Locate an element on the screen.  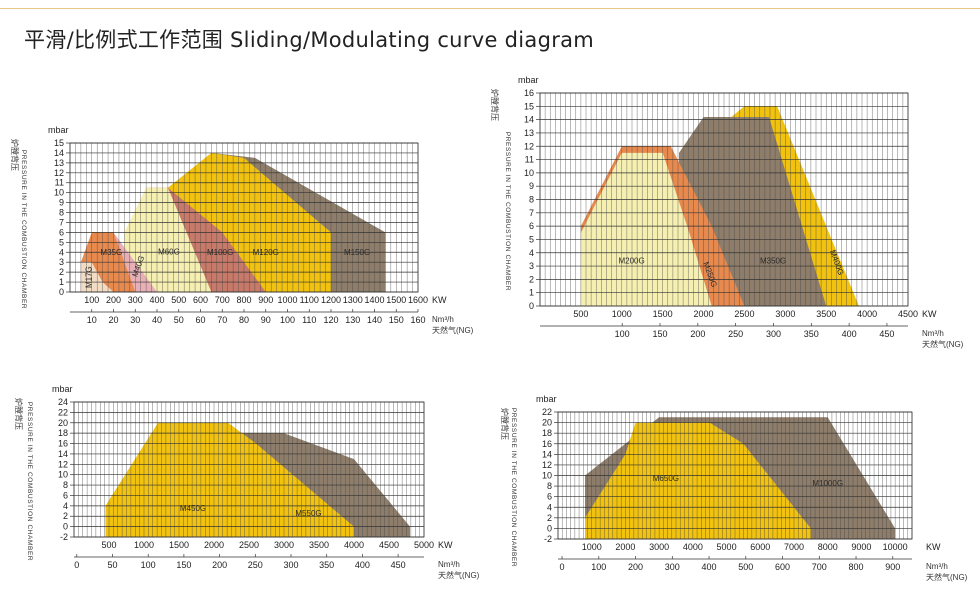
y-tick-label: 11 is located at coordinates (529, 160).